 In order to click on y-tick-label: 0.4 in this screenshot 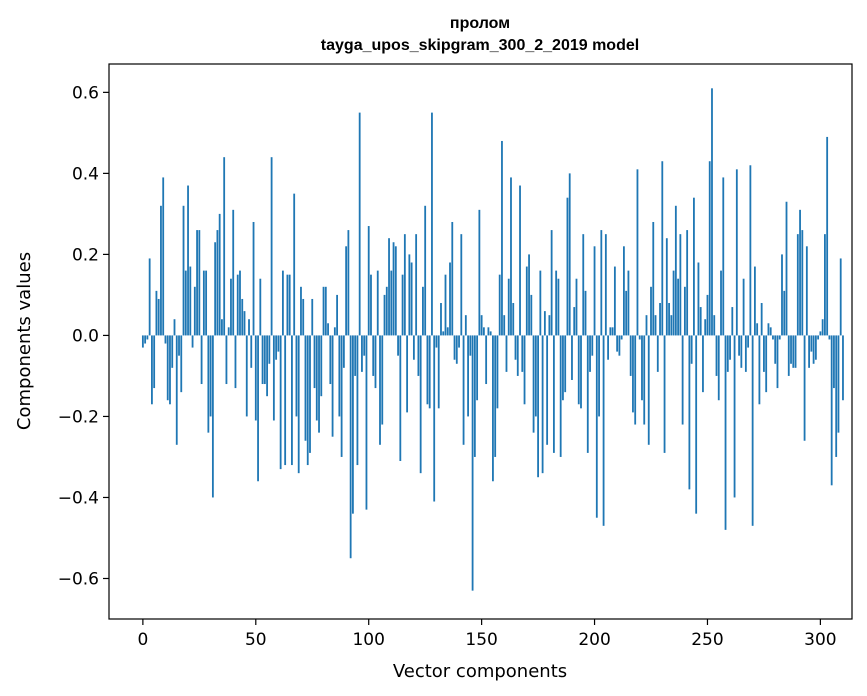, I will do `click(85, 174)`.